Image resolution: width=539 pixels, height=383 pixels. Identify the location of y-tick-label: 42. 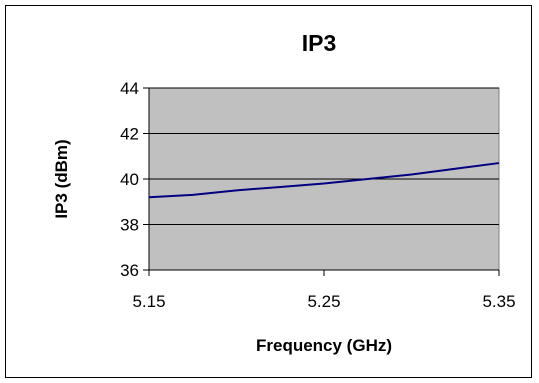
(129, 134).